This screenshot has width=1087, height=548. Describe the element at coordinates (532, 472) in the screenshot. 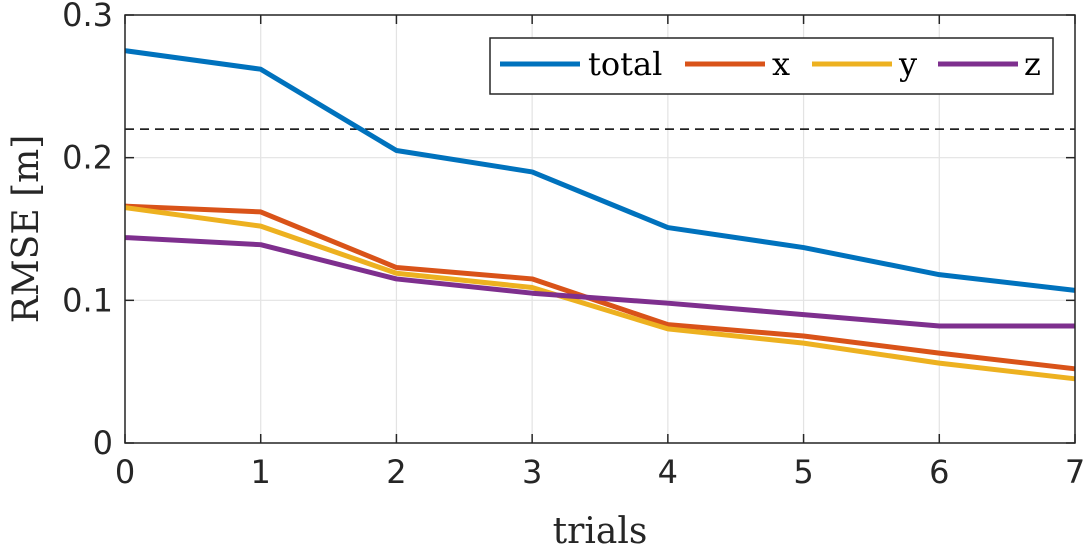

I see `x-tick-label: 3` at that location.